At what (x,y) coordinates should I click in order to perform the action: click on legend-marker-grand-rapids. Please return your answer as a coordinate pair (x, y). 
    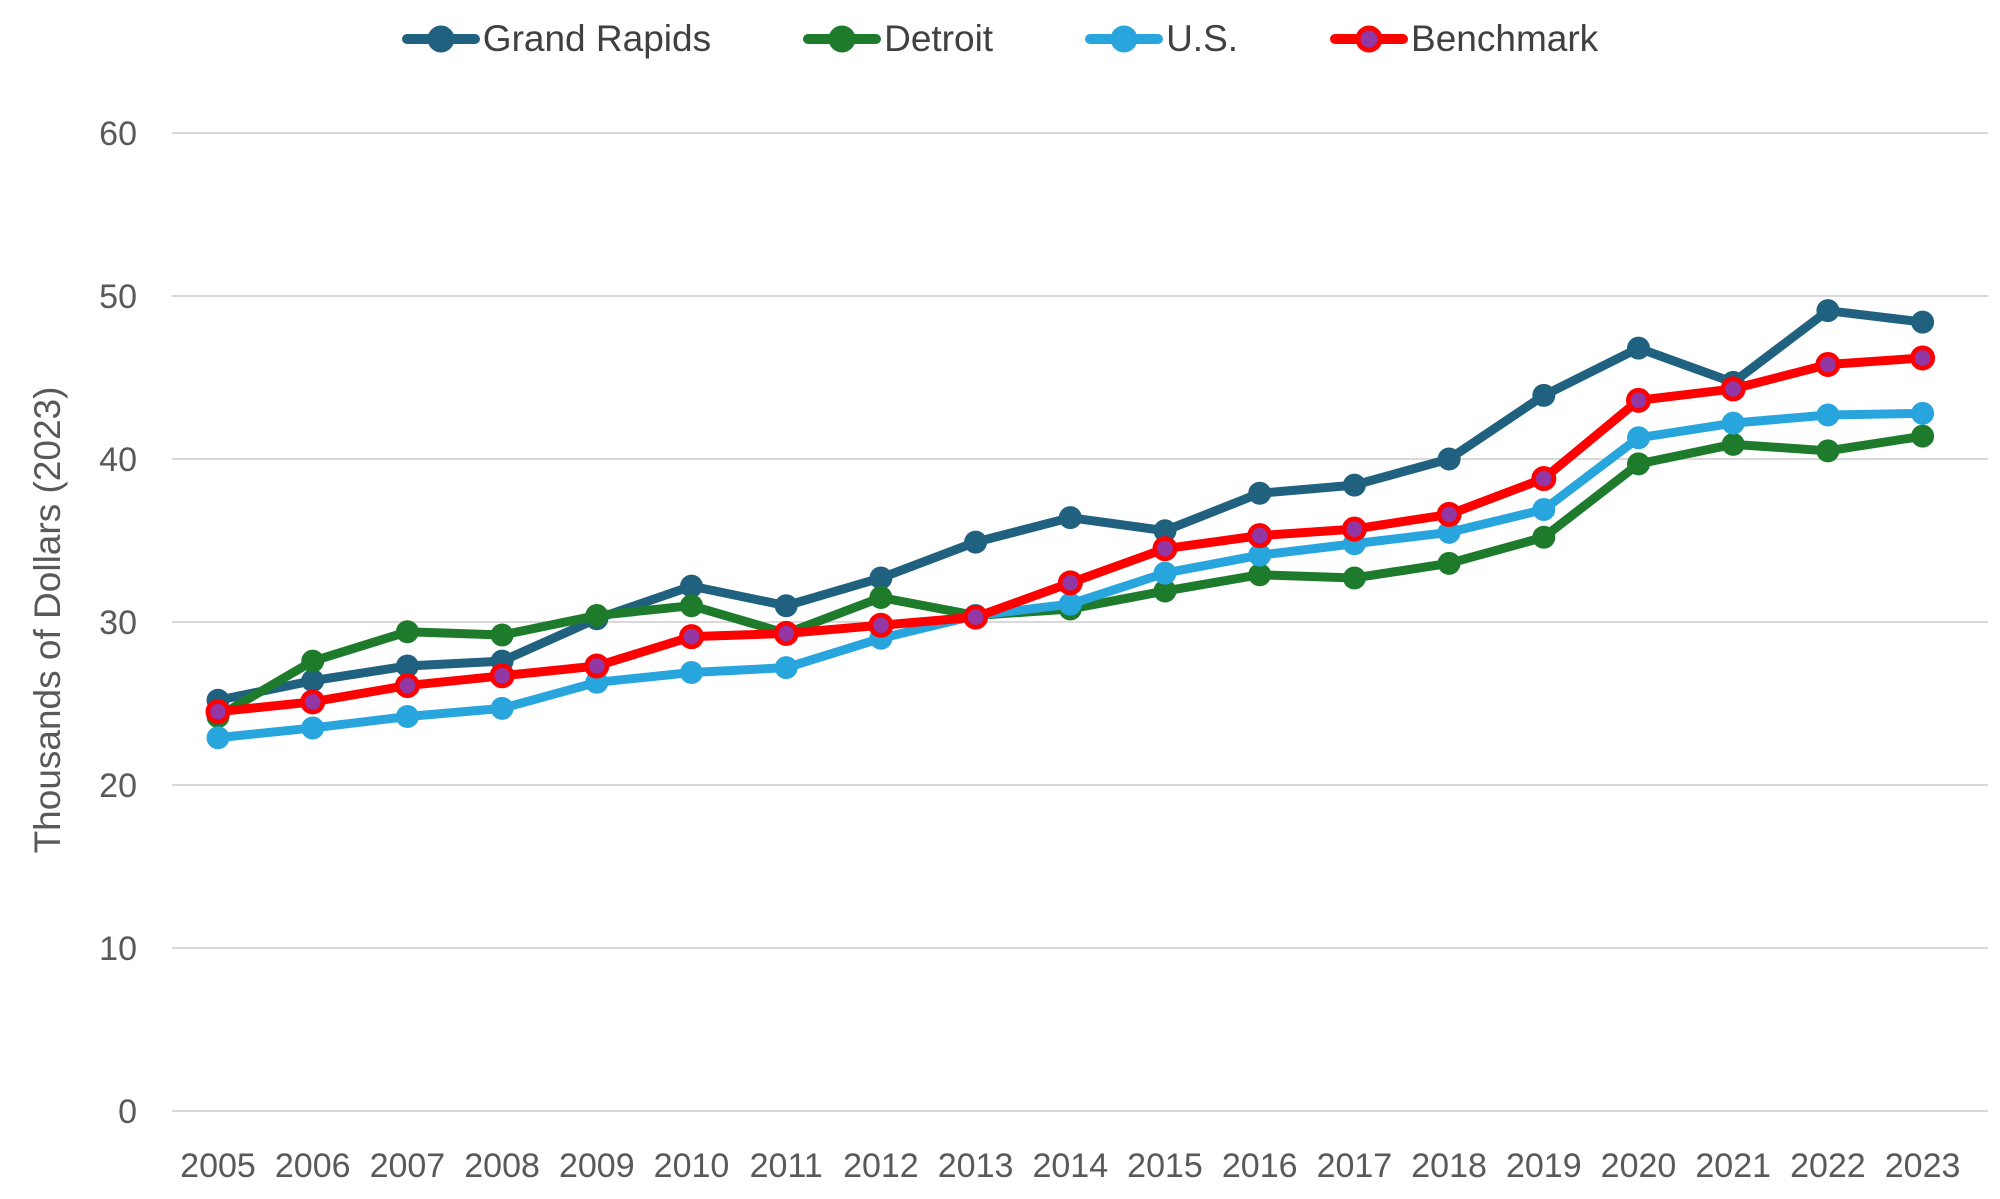
    Looking at the image, I should click on (440, 39).